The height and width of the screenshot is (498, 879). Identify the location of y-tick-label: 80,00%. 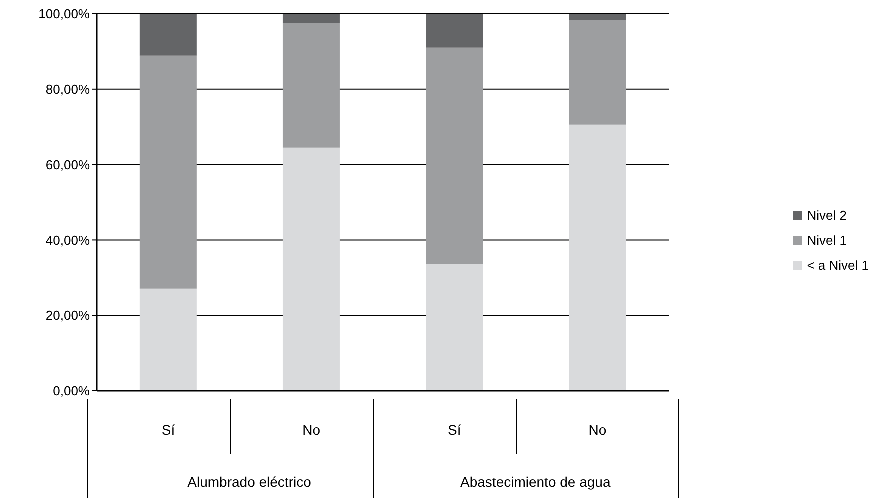
(68, 90).